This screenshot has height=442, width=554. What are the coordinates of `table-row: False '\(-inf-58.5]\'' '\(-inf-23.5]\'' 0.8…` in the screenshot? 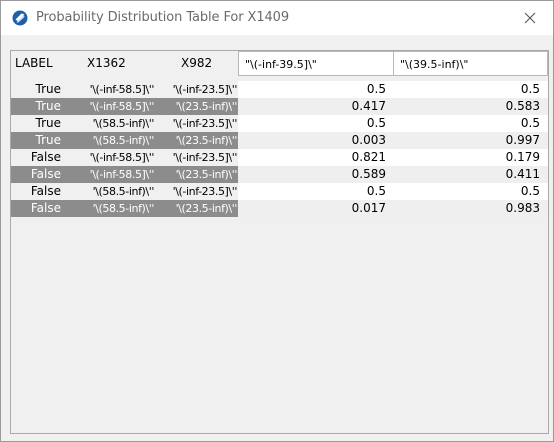 It's located at (279, 157).